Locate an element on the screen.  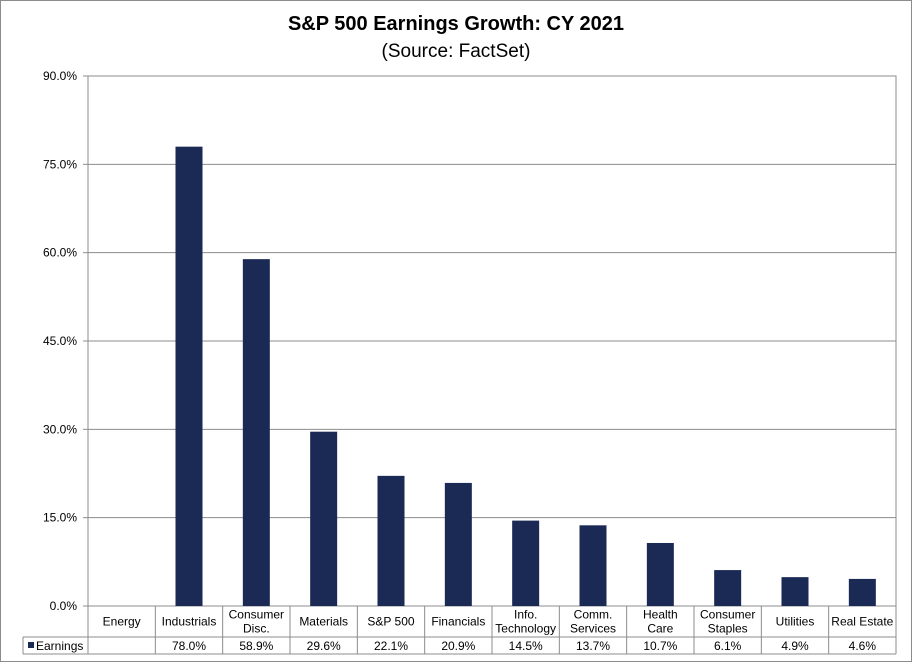
category-label: Real Estate is located at coordinates (862, 622).